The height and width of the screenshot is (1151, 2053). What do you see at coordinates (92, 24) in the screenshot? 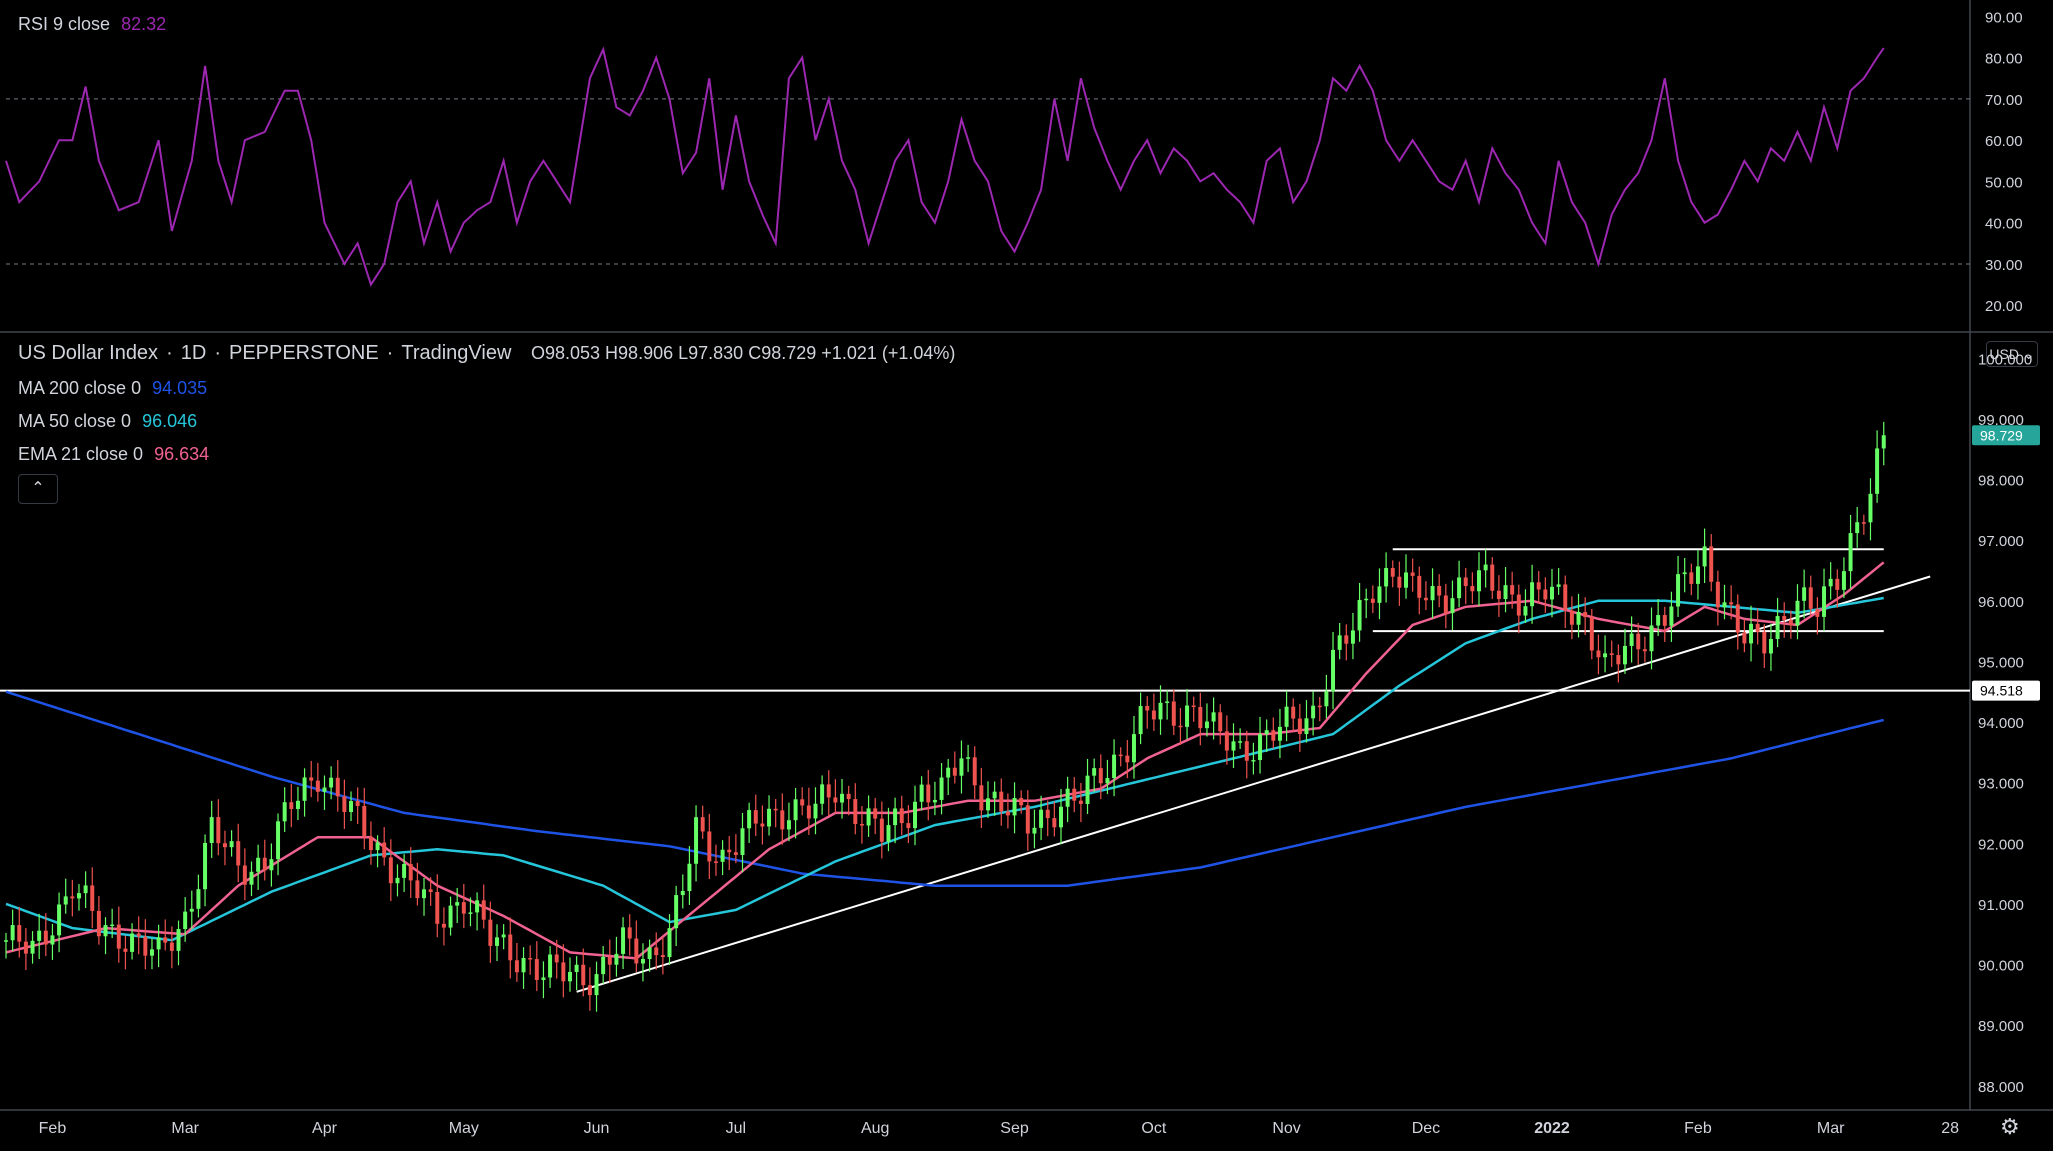
I see `rsi-legend: RSI 9 close 82.32` at bounding box center [92, 24].